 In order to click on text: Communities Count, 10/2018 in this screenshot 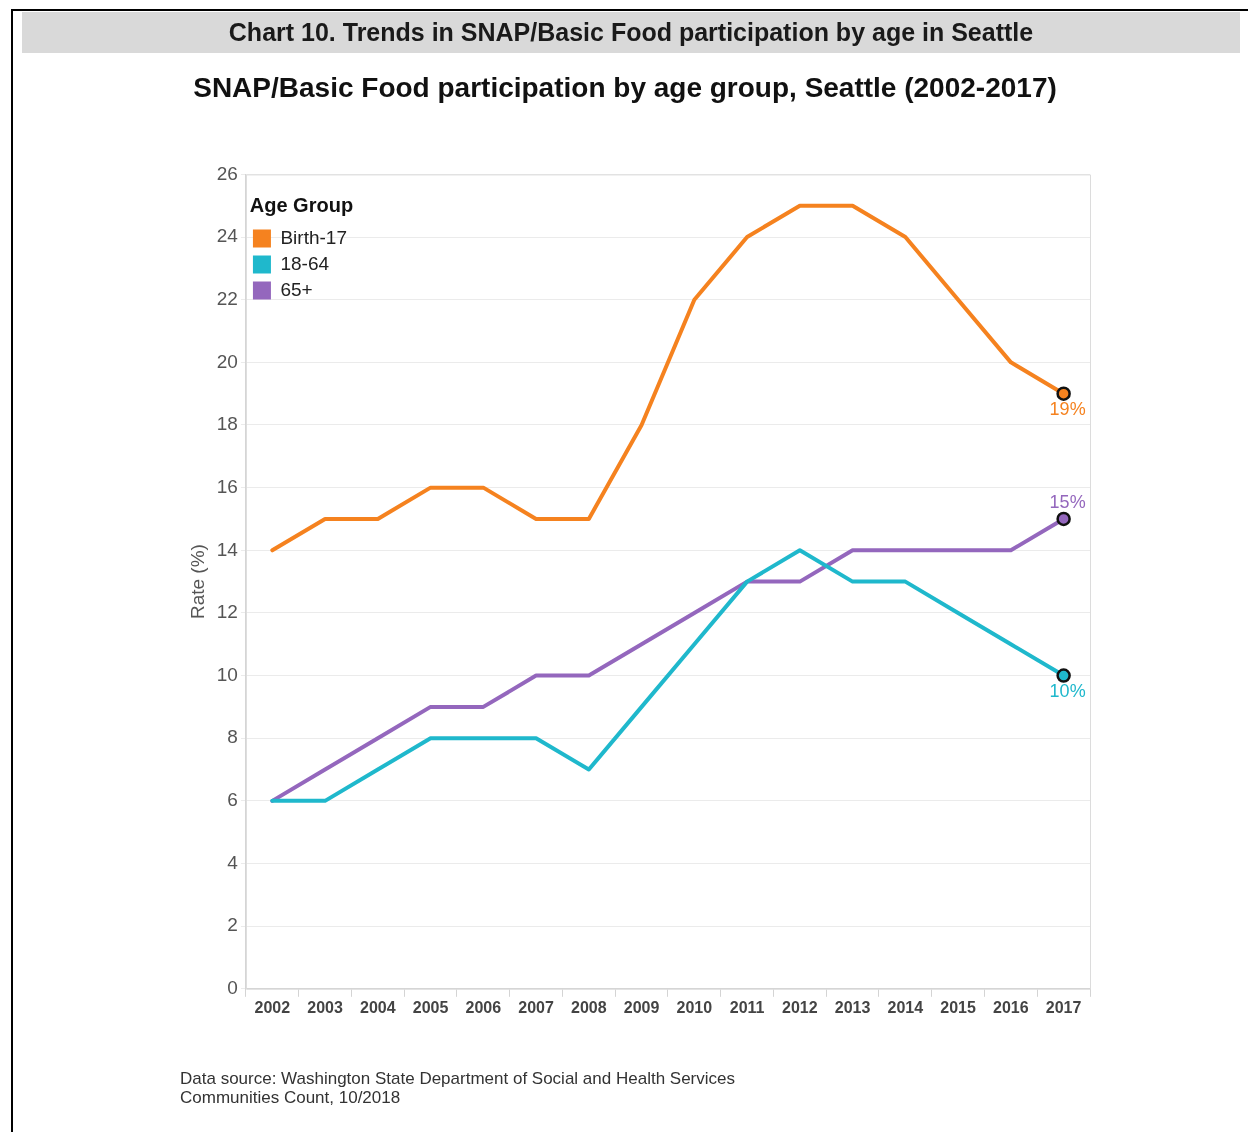, I will do `click(291, 1097)`.